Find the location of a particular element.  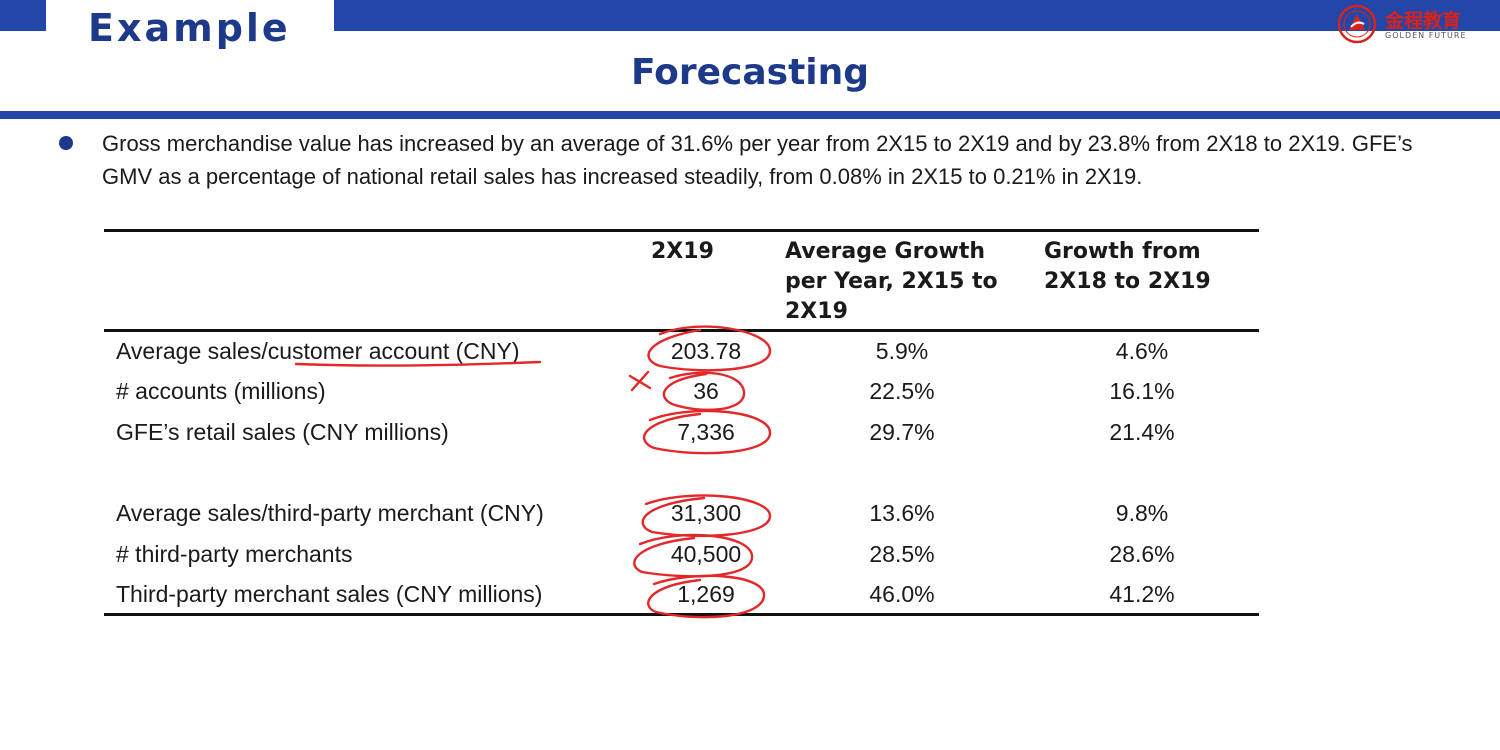

cell-avg-growth-merchants: 28.5% is located at coordinates (902, 554).